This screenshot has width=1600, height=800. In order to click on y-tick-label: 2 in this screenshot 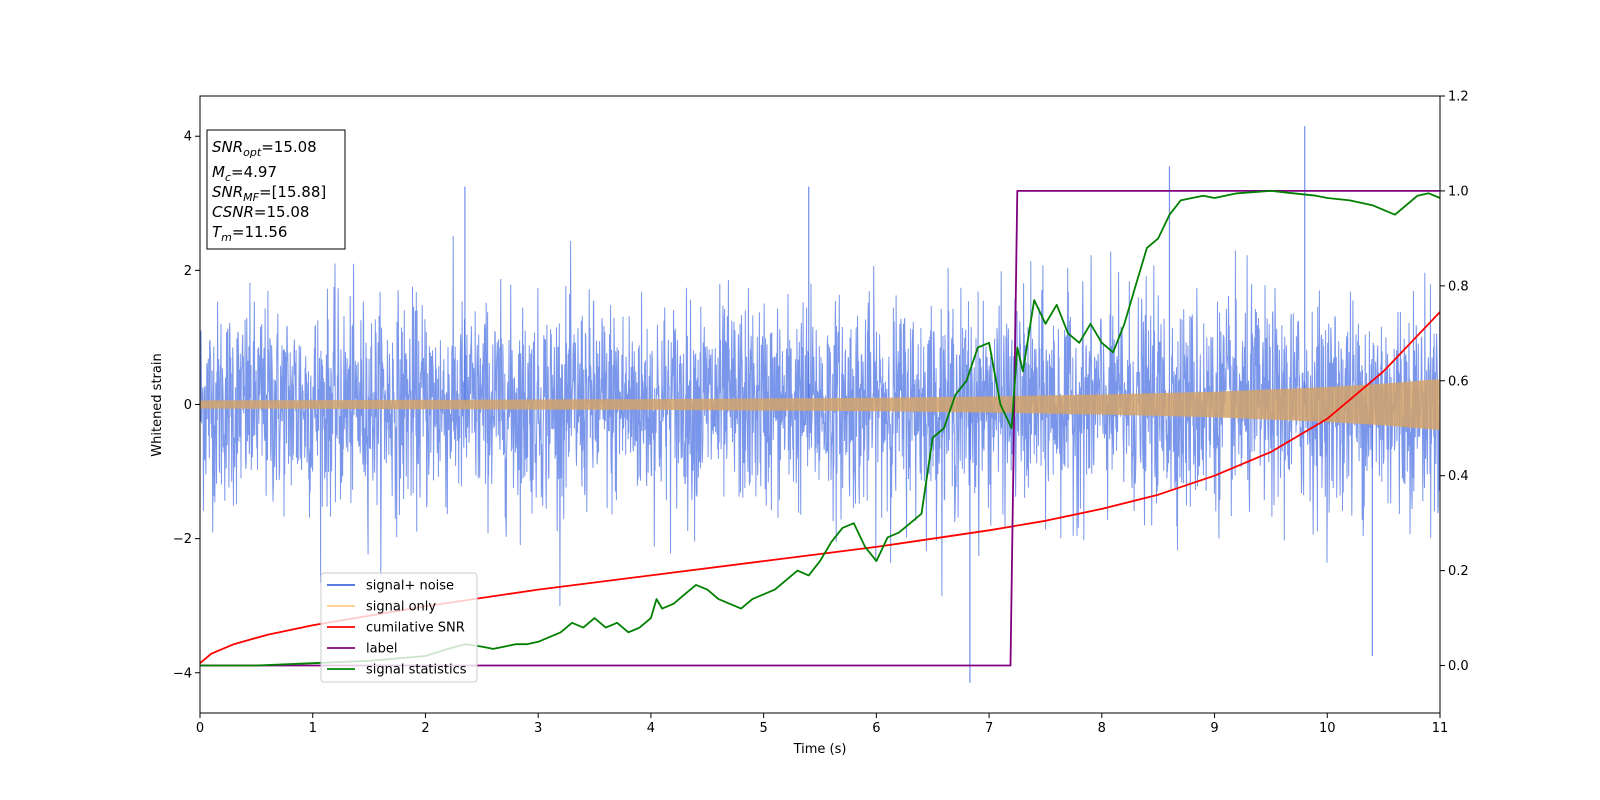, I will do `click(188, 271)`.